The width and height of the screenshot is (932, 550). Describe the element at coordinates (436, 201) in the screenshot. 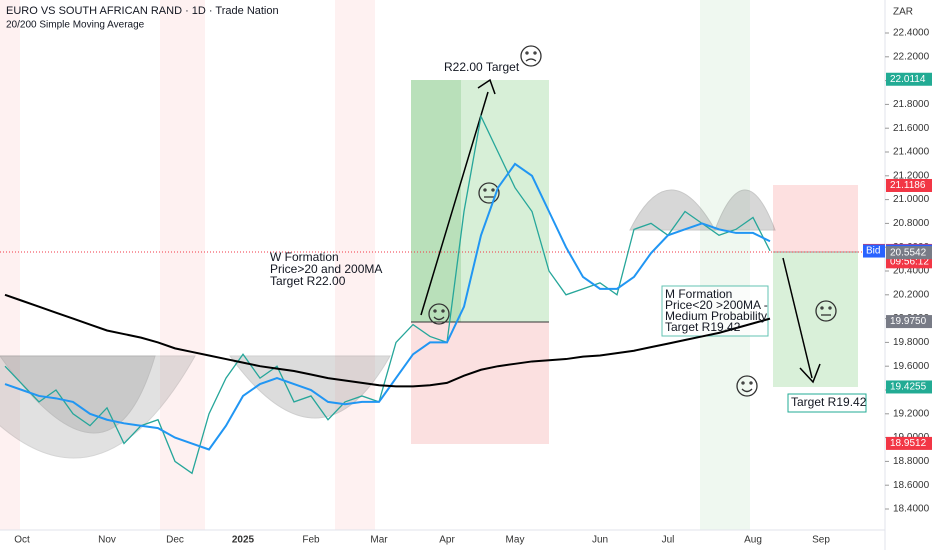

I see `long-profit-zone-filled` at that location.